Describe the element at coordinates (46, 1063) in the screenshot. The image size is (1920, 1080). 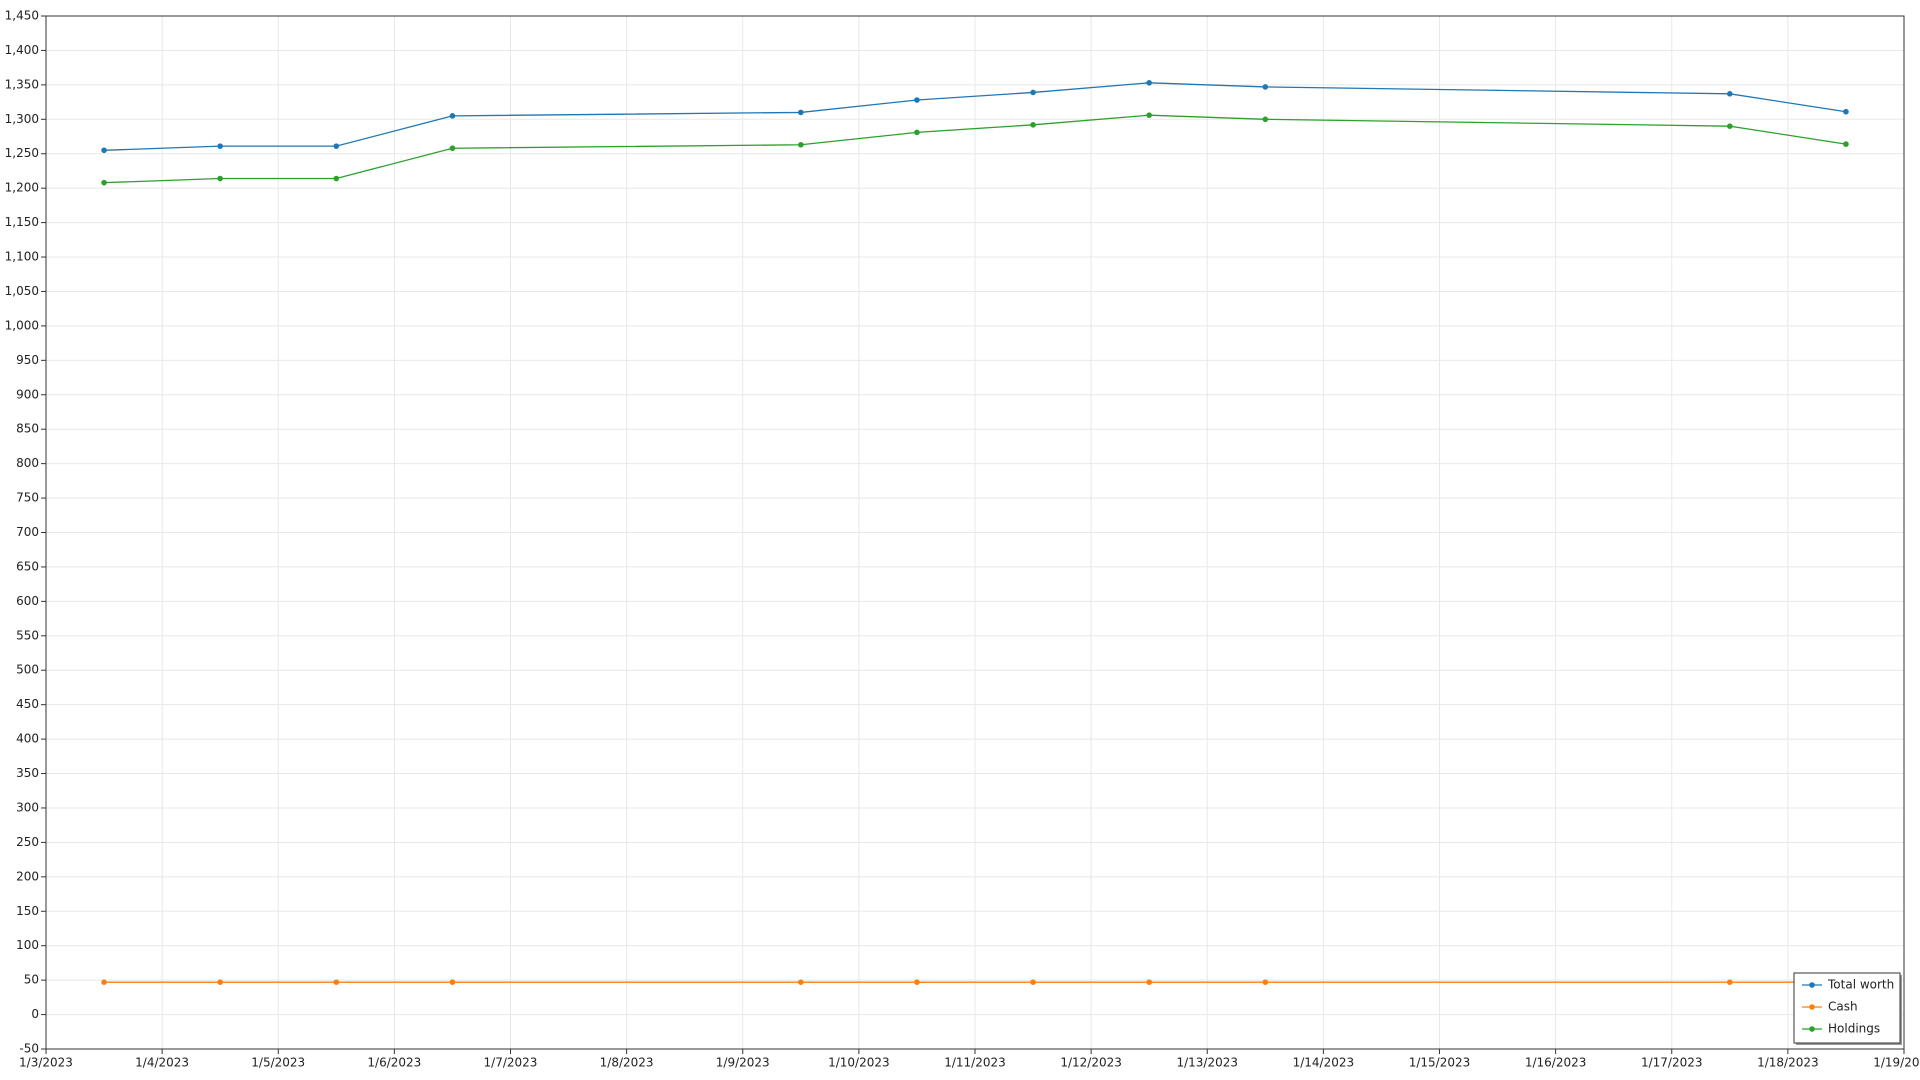
I see `x-tick-label: 1/3/2023` at that location.